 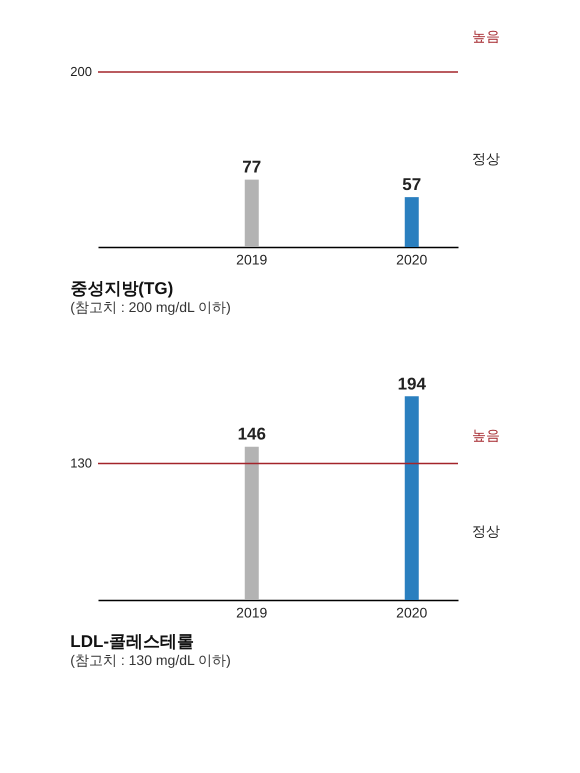 What do you see at coordinates (81, 71) in the screenshot?
I see `ref-line-label: 200` at bounding box center [81, 71].